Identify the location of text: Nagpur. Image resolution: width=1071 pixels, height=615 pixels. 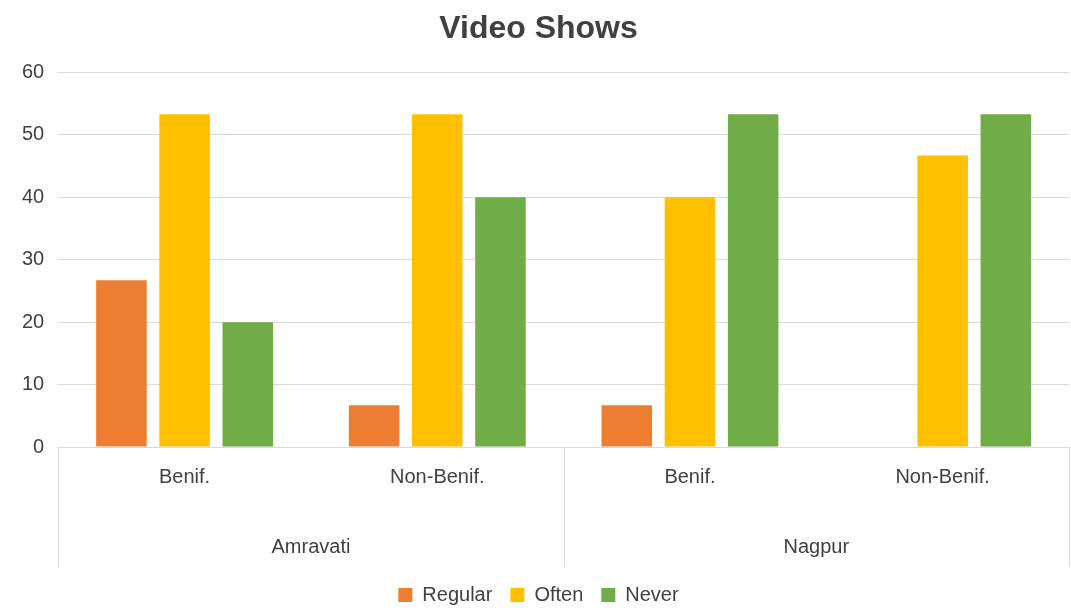
(816, 545).